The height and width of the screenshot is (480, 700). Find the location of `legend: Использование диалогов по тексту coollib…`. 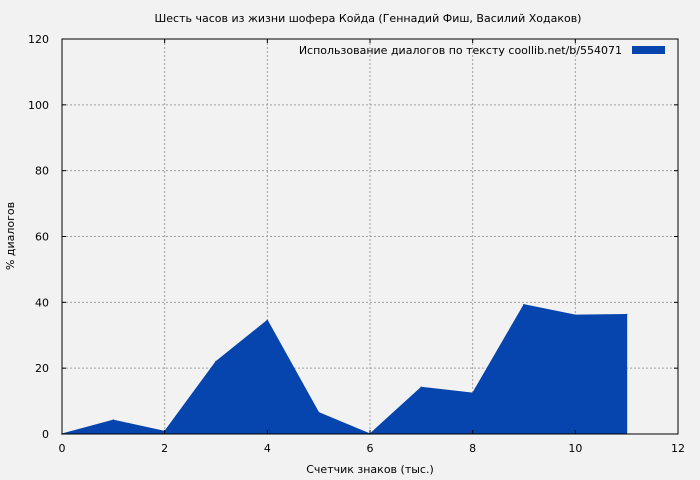

legend: Использование диалогов по тексту coollib… is located at coordinates (482, 50).